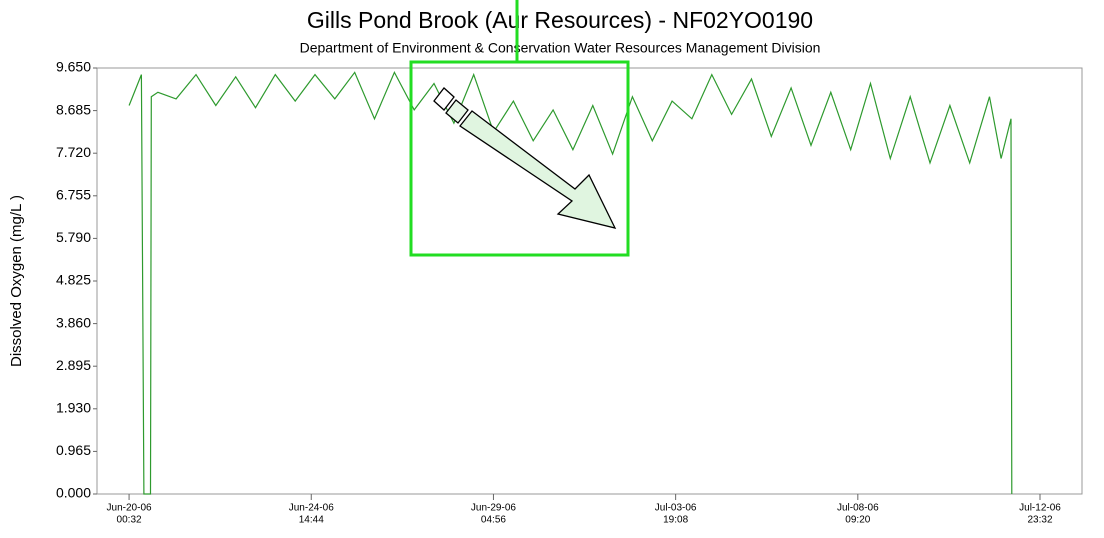  I want to click on x-tick-label: Jul-12-06, so click(1040, 508).